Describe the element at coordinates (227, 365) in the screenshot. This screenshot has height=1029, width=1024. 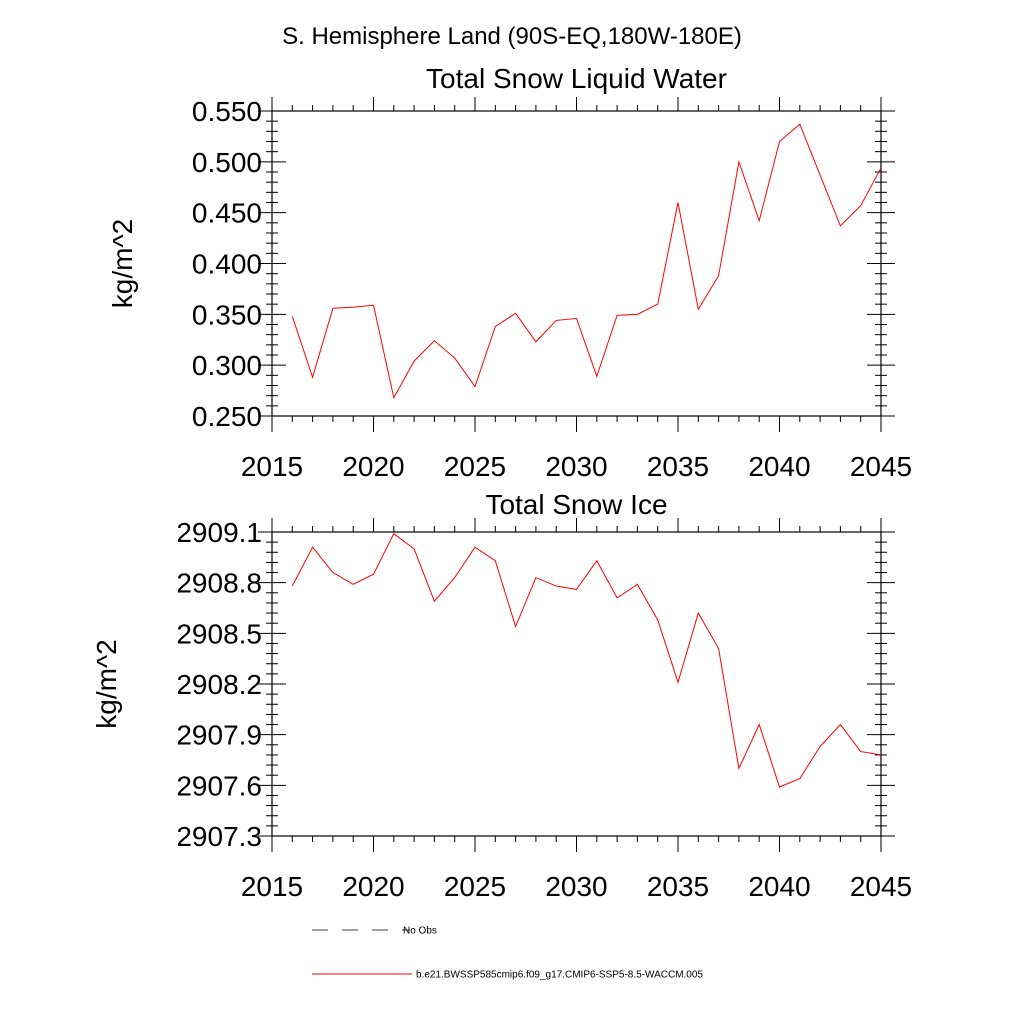
I see `y-tick-label: 0.300` at that location.